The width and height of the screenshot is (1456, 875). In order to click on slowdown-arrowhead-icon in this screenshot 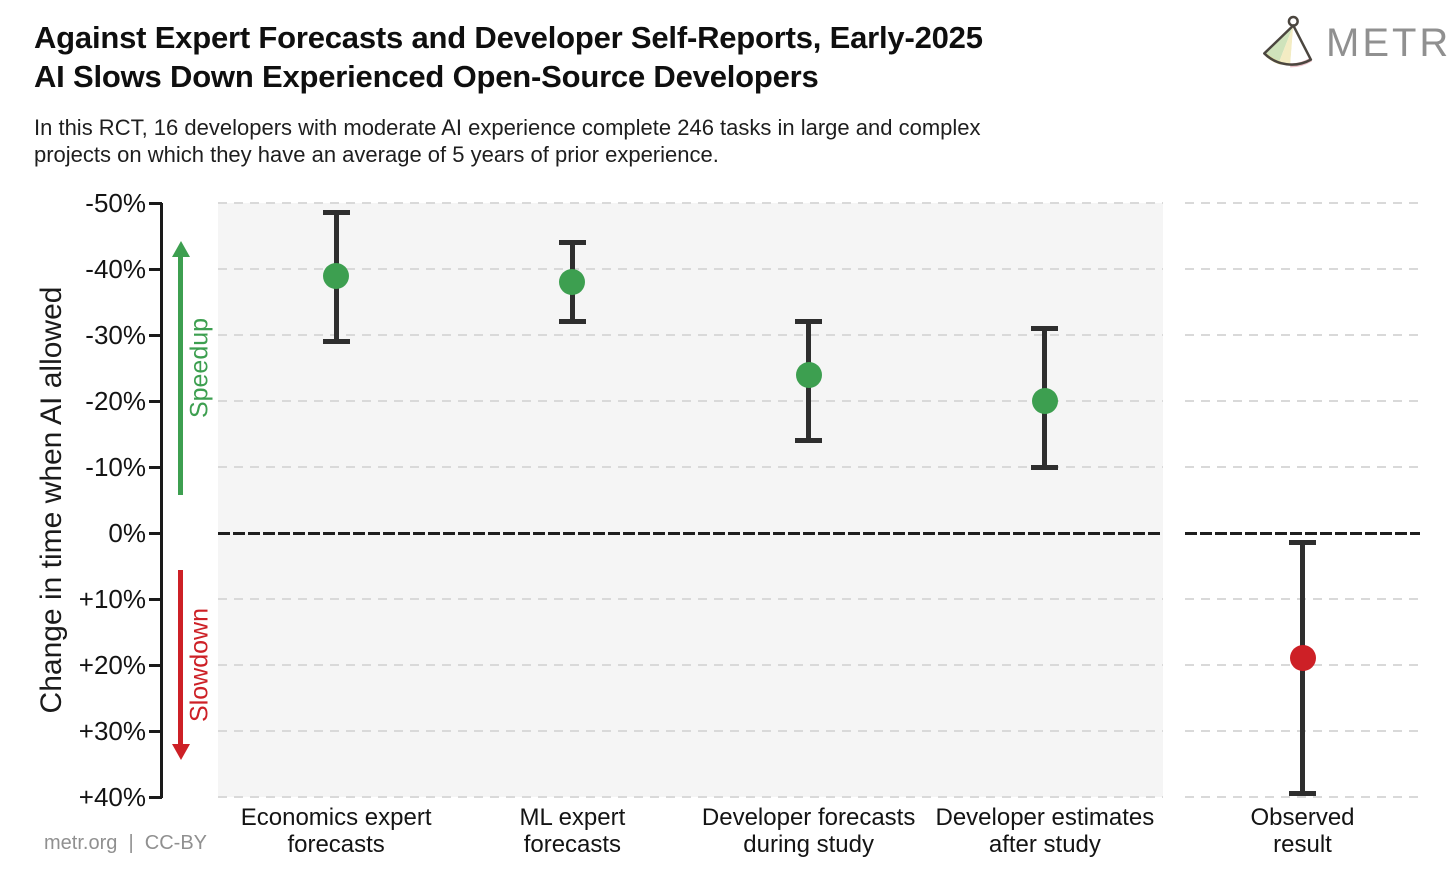, I will do `click(181, 752)`.